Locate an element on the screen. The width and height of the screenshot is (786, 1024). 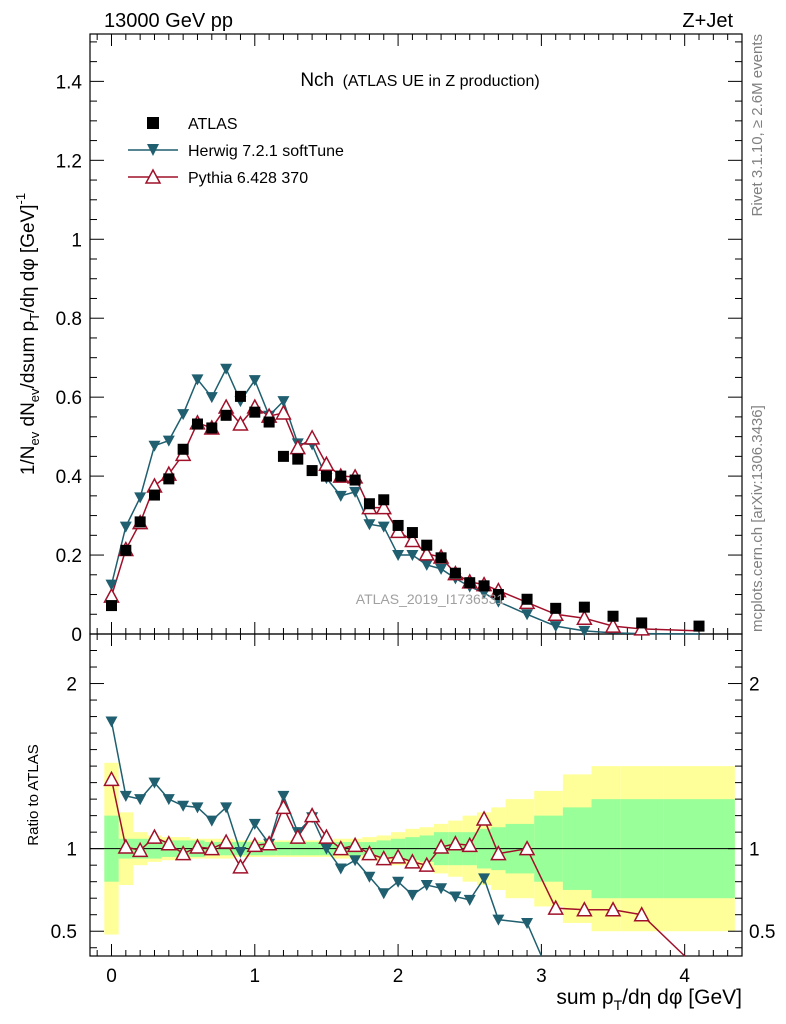
legend-pythia-label: Pythia 6.428 370 is located at coordinates (248, 178).